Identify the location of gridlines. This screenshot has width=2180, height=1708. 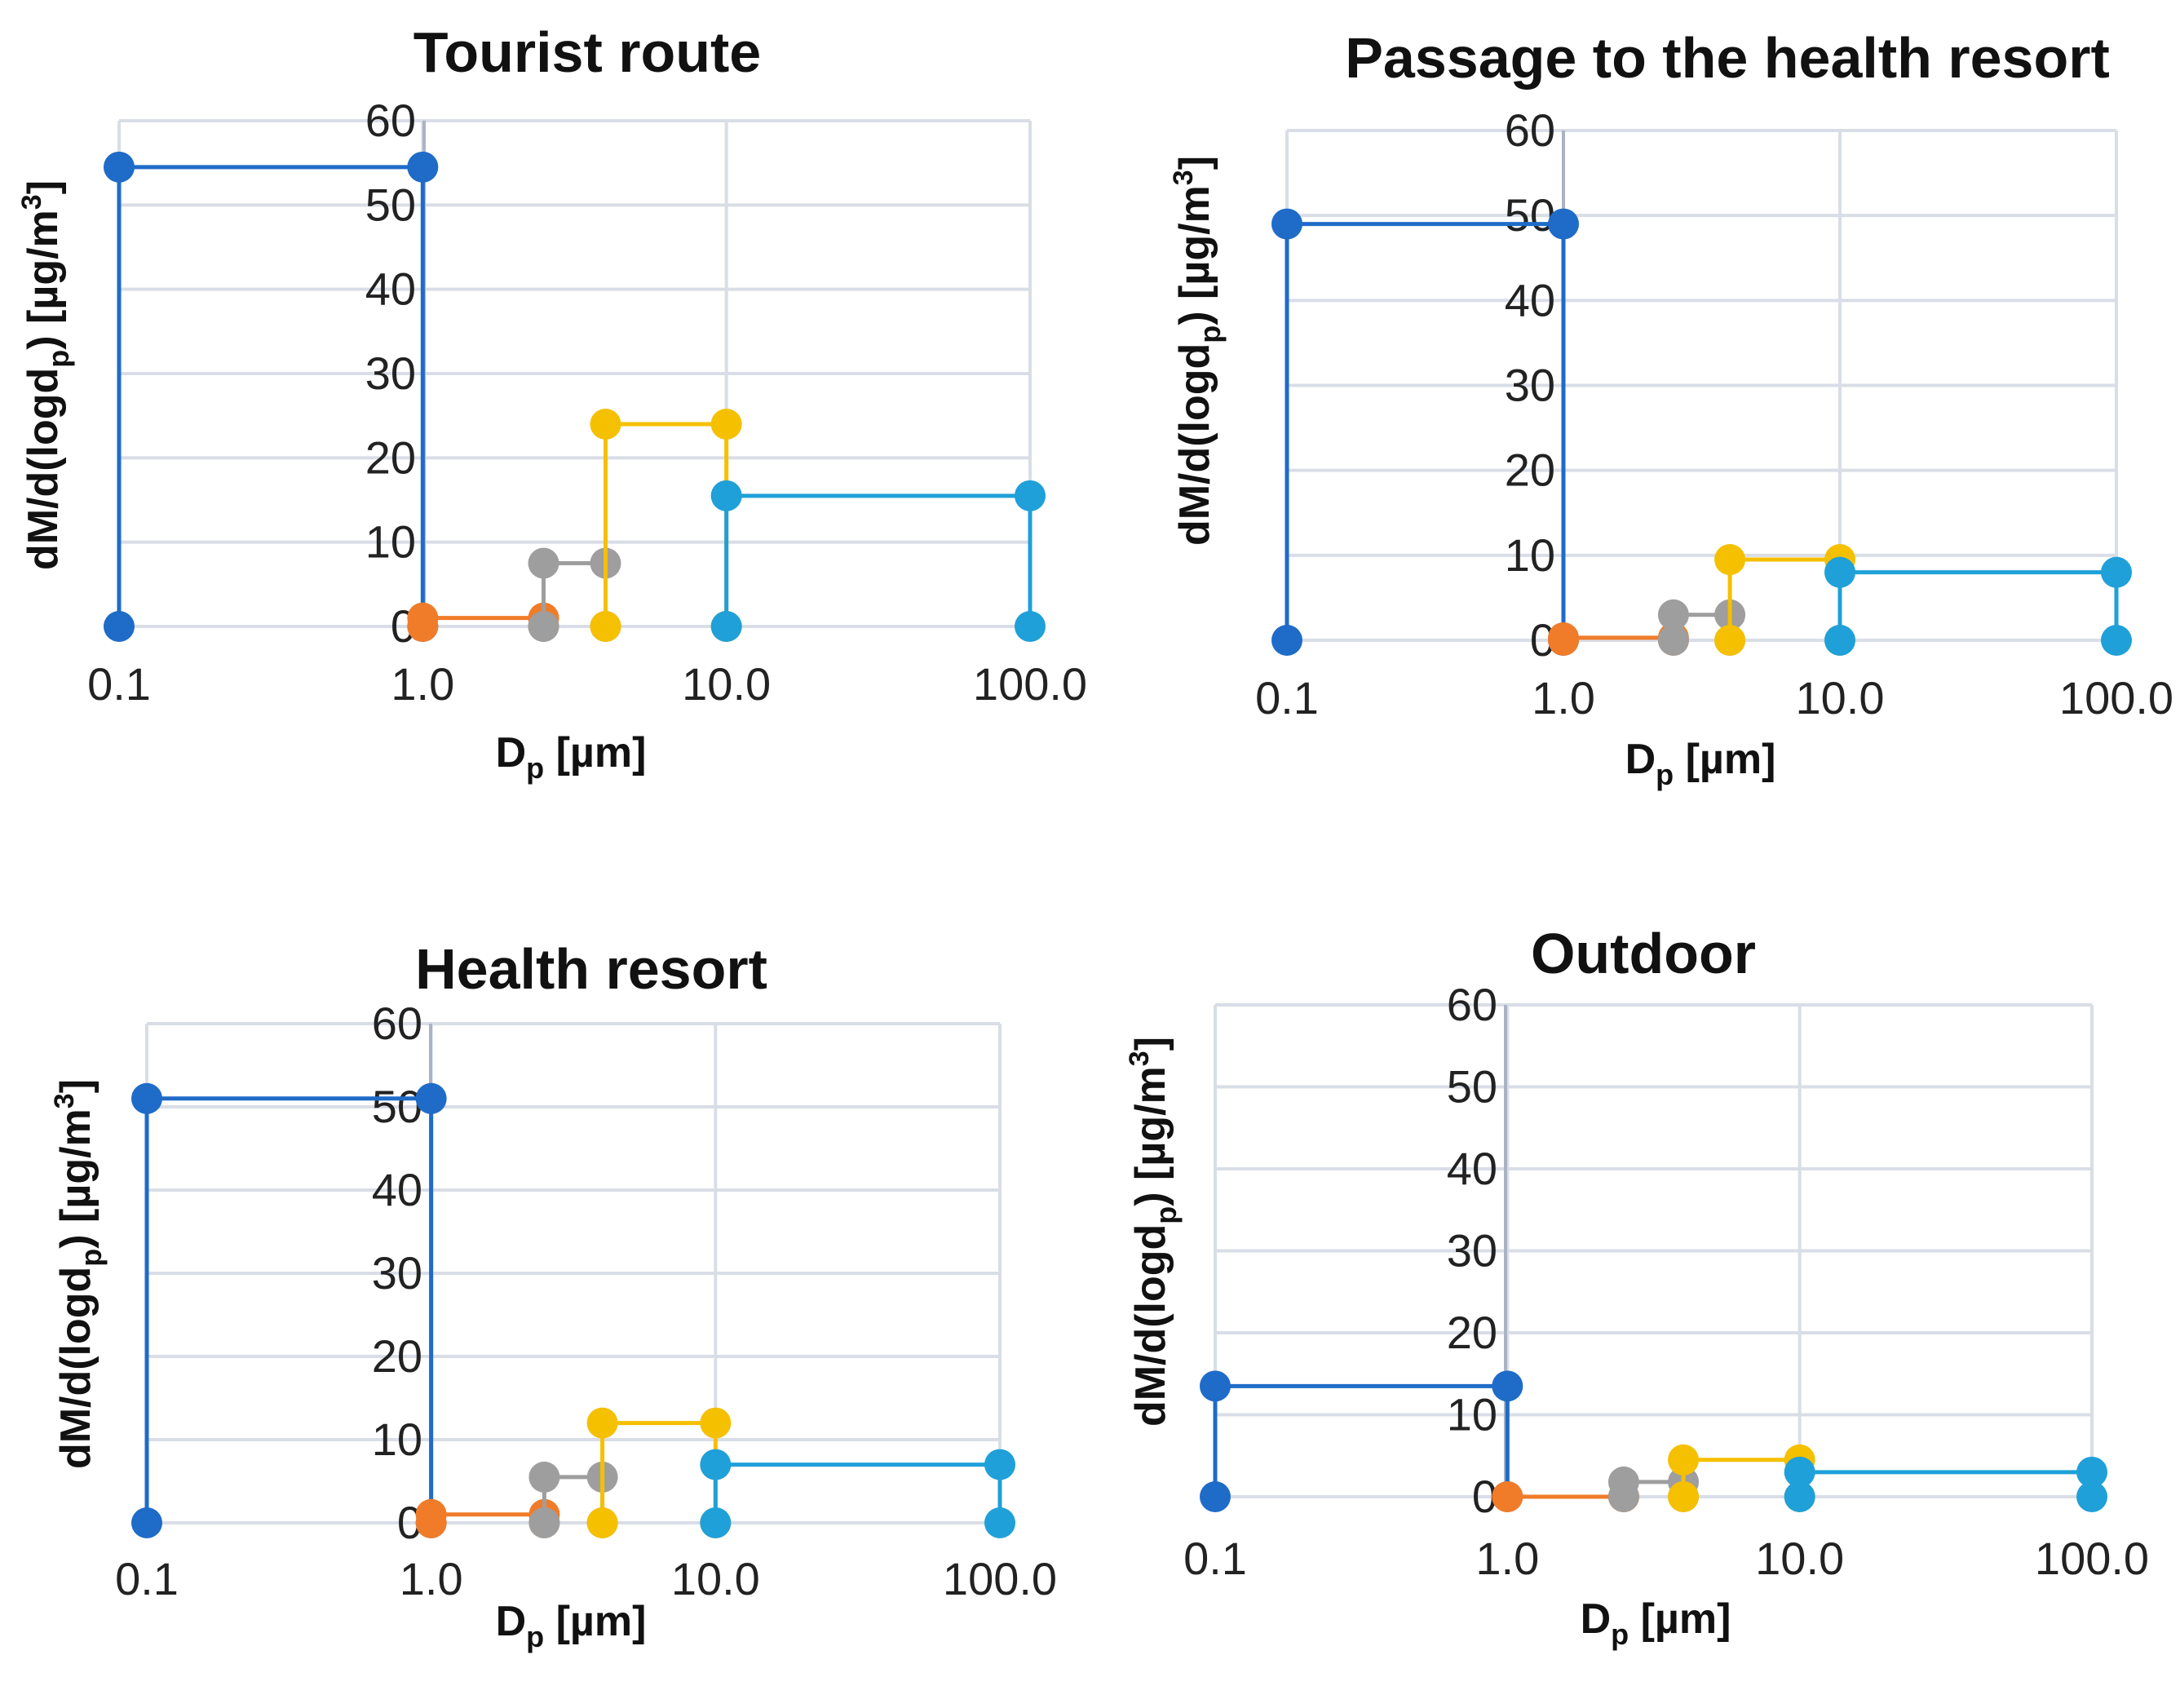
(1654, 1250).